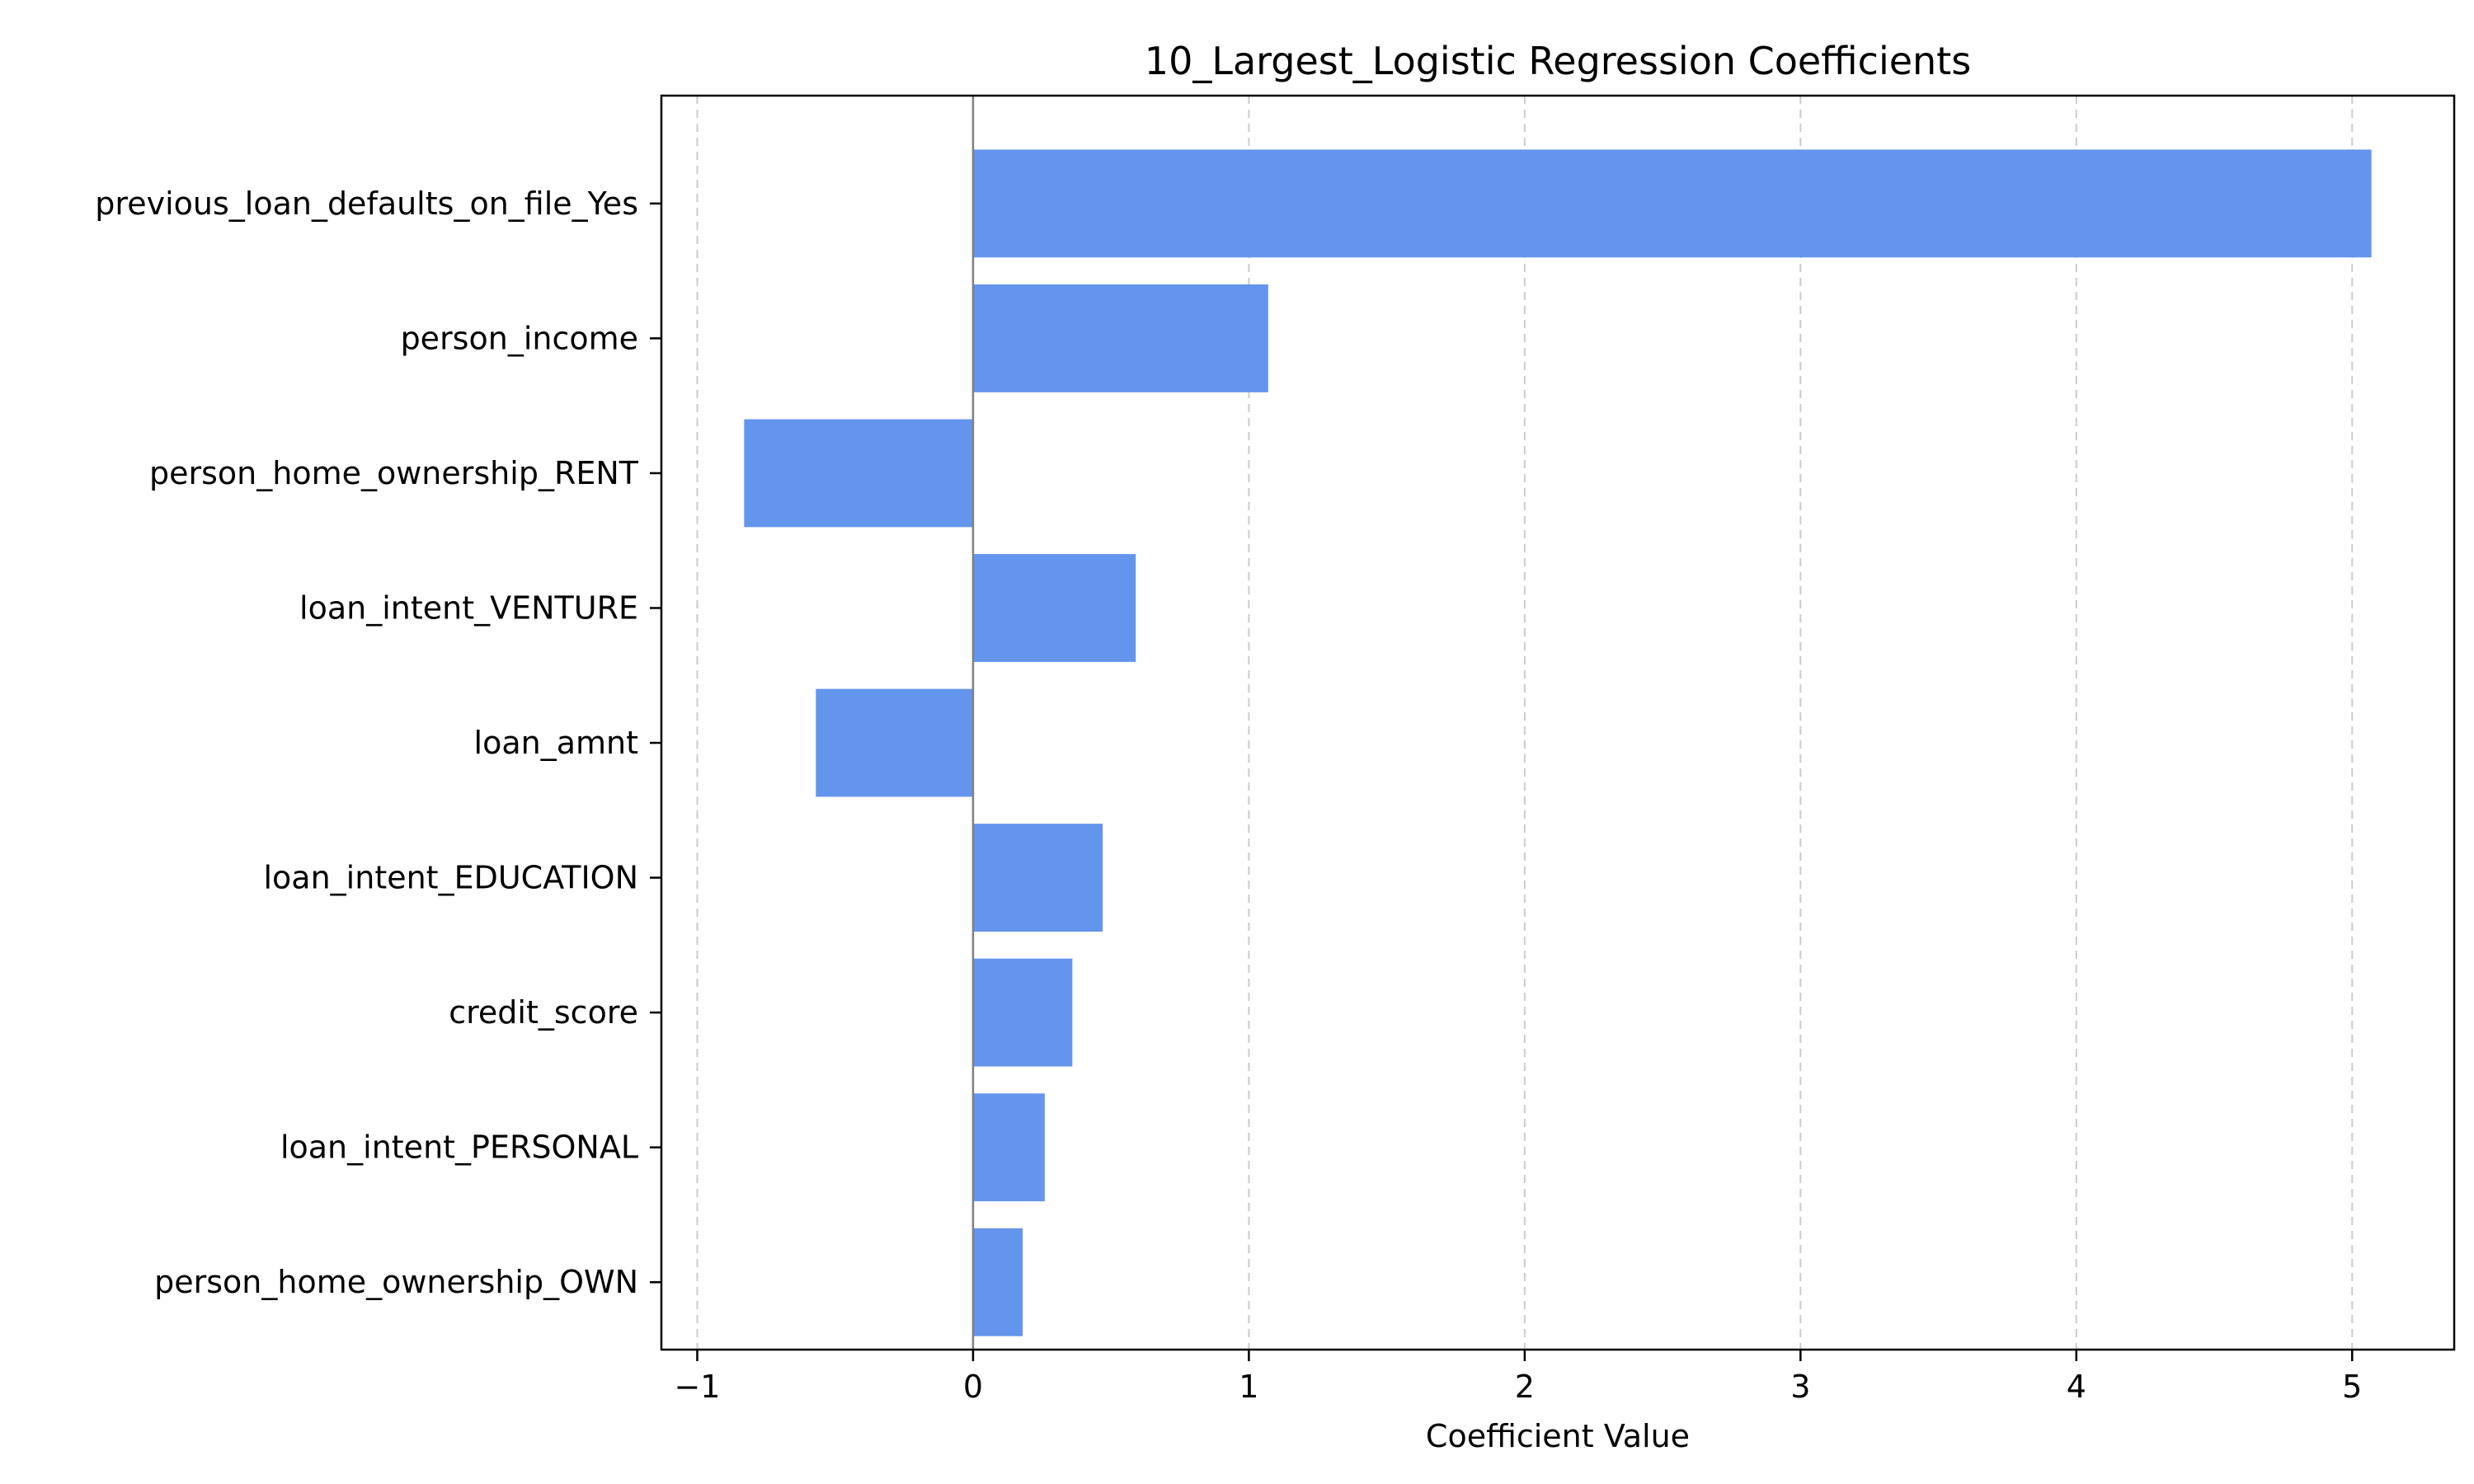  I want to click on x-tick-label: −1, so click(697, 1387).